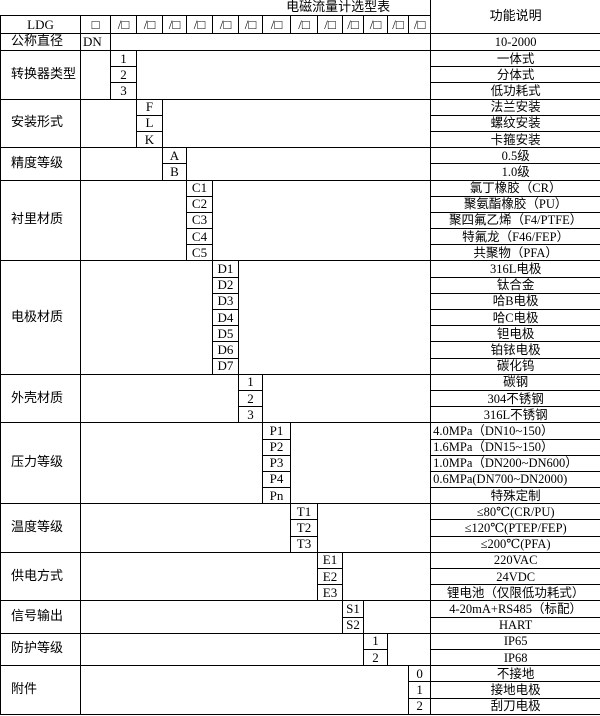 The width and height of the screenshot is (600, 716). What do you see at coordinates (225, 350) in the screenshot?
I see `option-code: D6` at bounding box center [225, 350].